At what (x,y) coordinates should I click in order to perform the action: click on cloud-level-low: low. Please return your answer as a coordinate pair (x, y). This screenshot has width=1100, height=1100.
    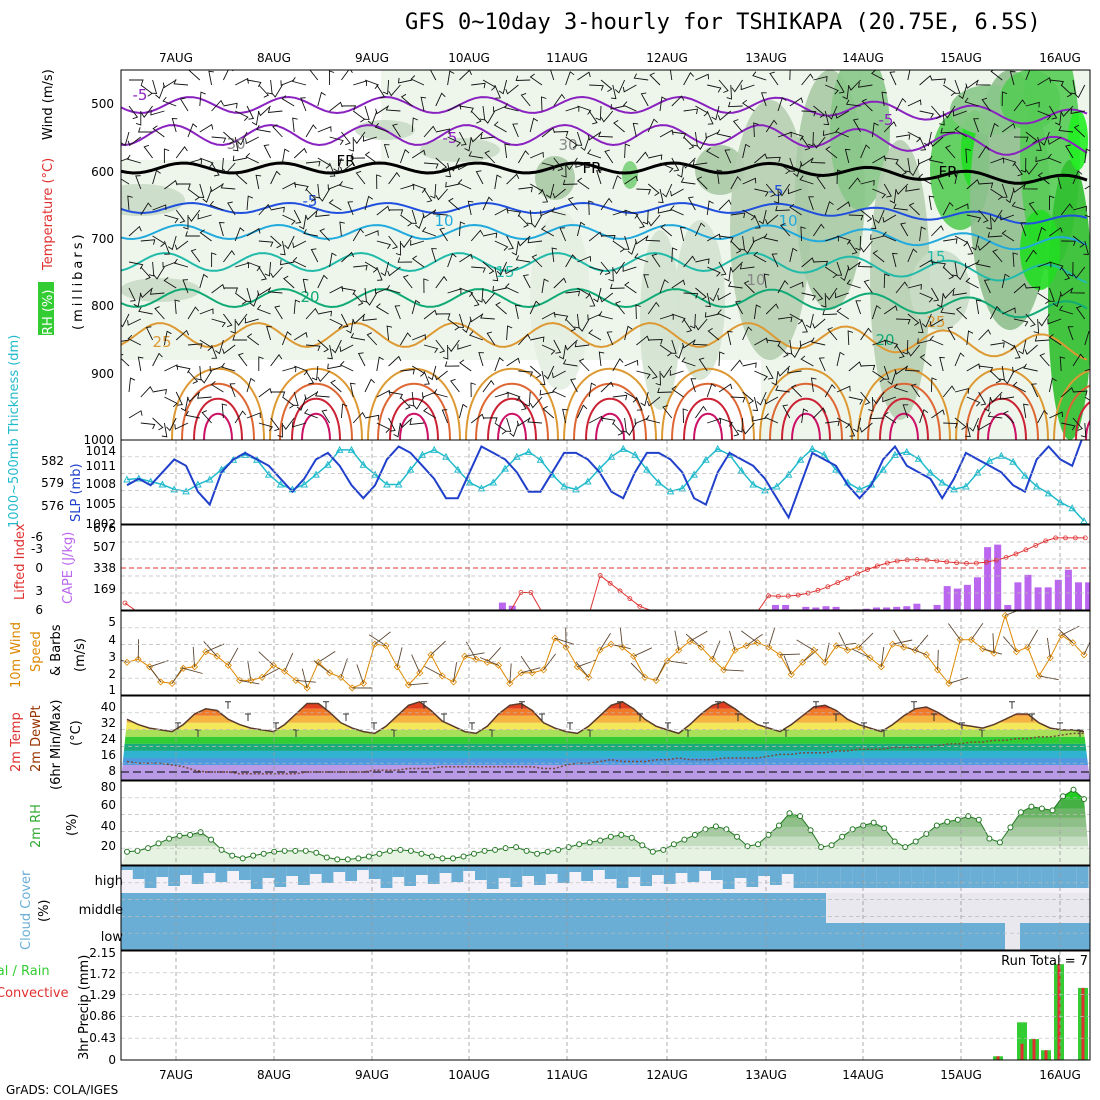
    Looking at the image, I should click on (112, 937).